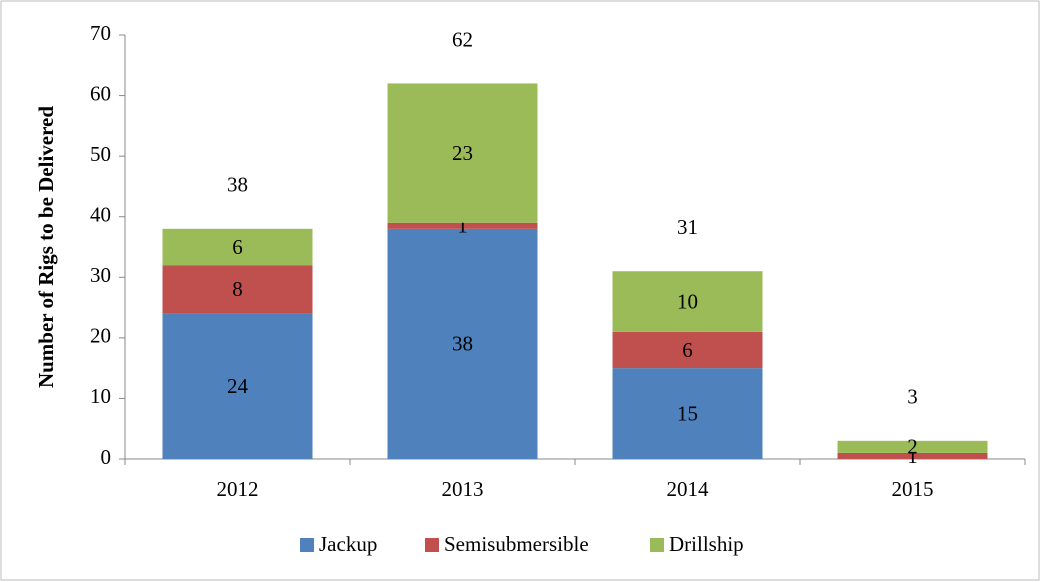 This screenshot has width=1041, height=582. What do you see at coordinates (237, 185) in the screenshot?
I see `total-label: 38` at bounding box center [237, 185].